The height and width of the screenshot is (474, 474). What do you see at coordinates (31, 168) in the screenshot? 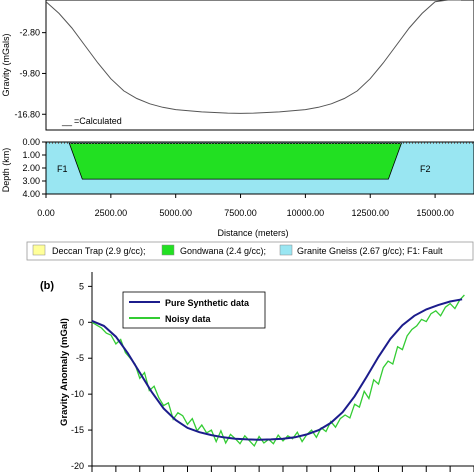
I see `depth-y-tick-label: 2.00` at bounding box center [31, 168].